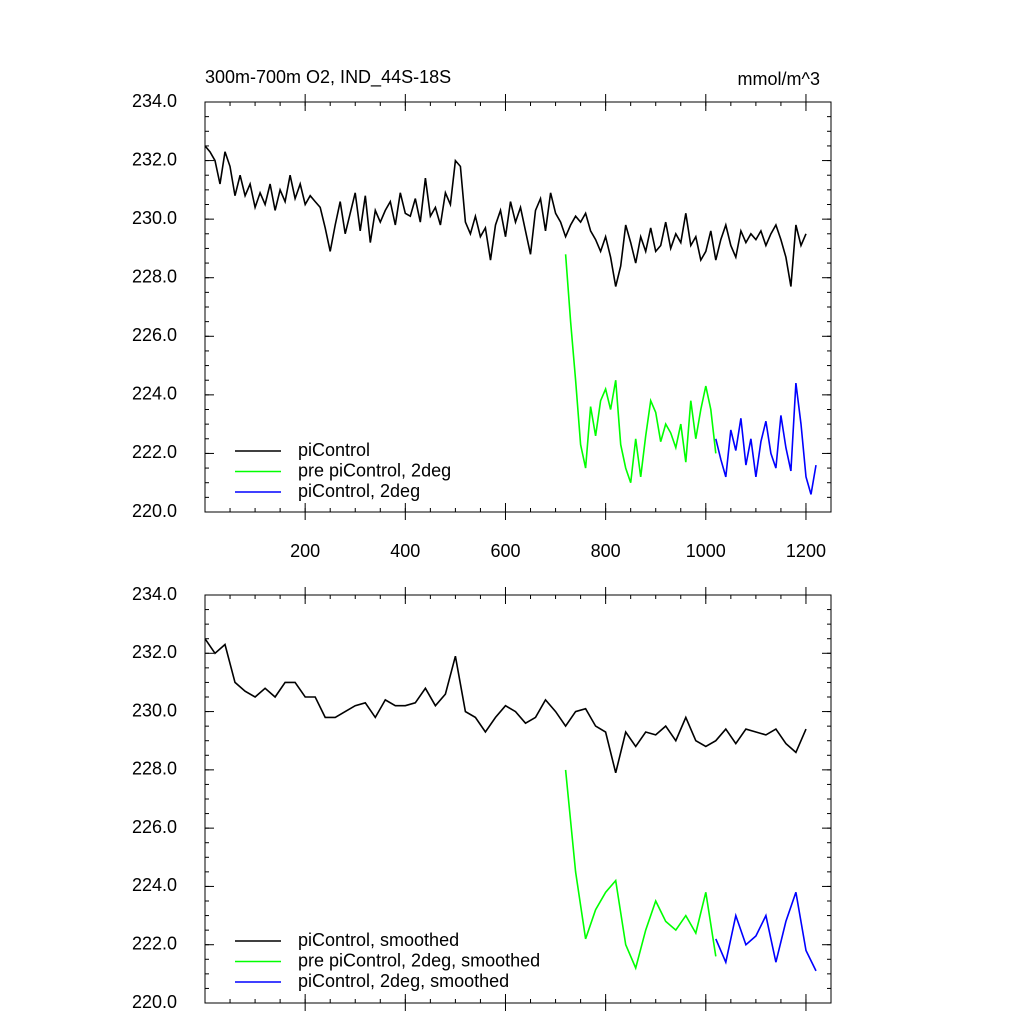 This screenshot has height=1024, width=1024. I want to click on x-tick-label: 800, so click(606, 551).